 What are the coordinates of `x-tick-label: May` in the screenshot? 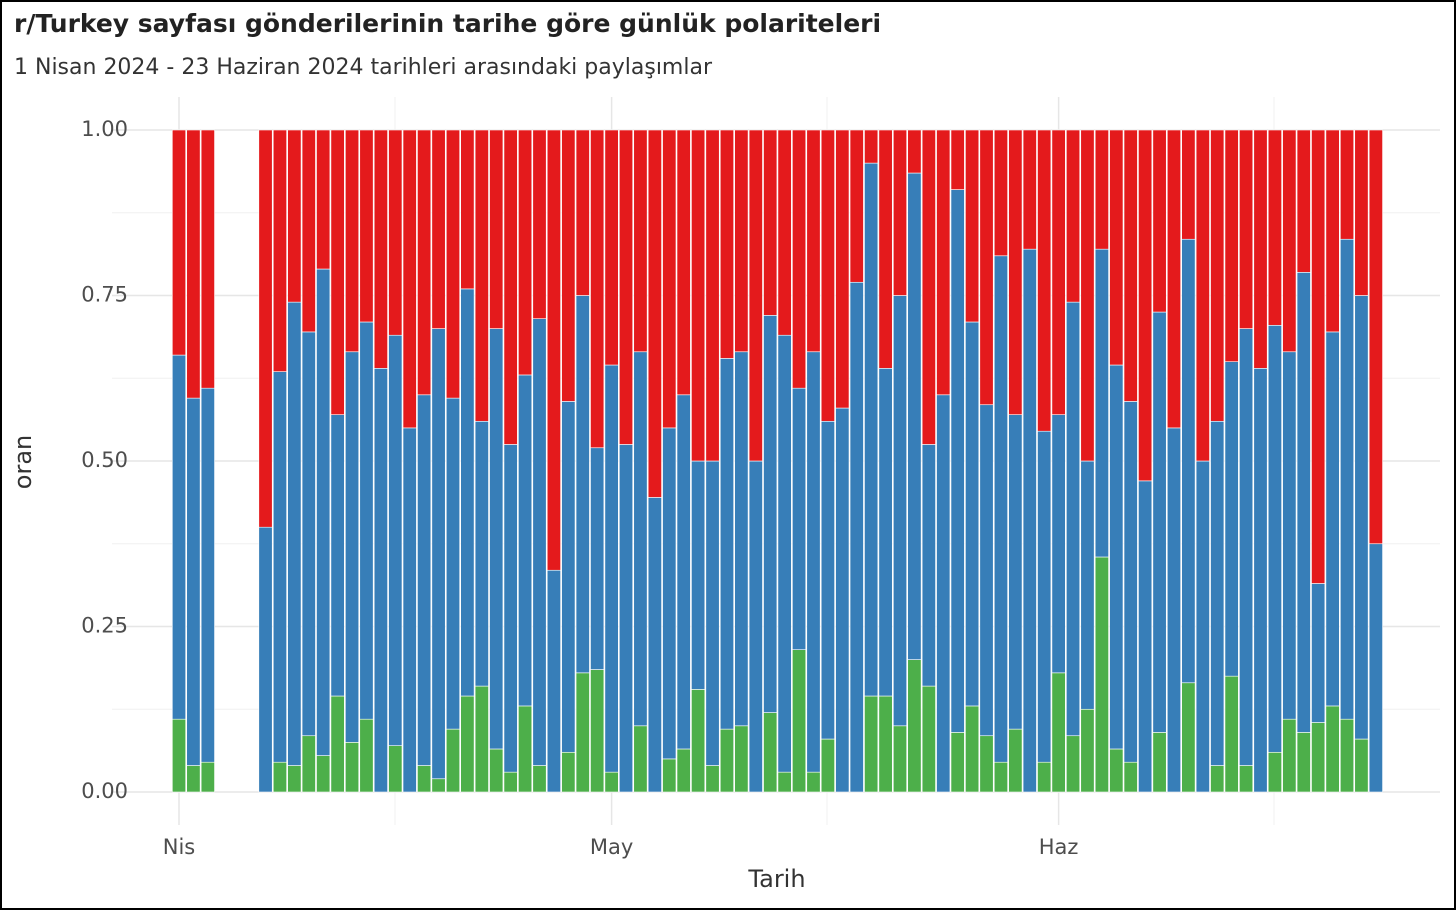 It's located at (611, 847).